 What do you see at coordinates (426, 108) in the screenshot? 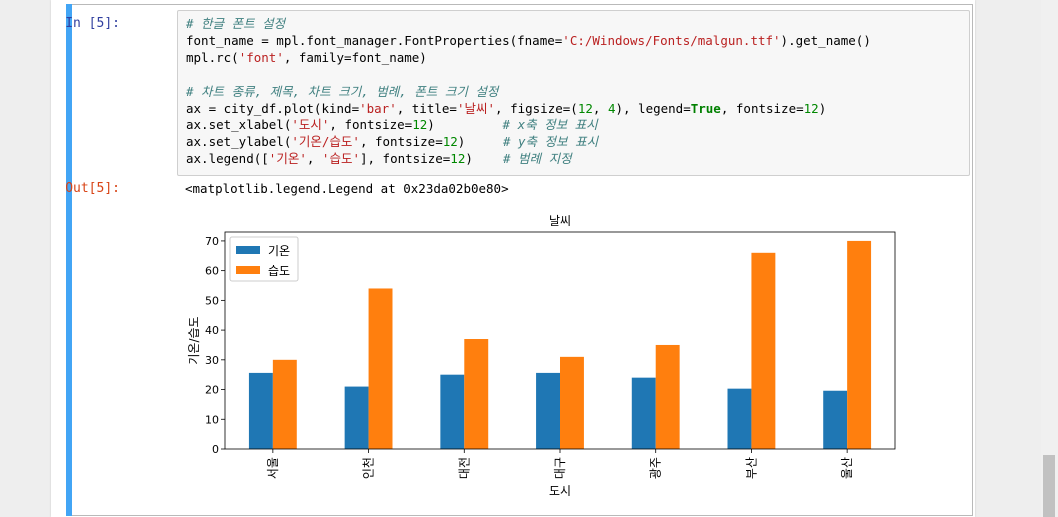
I see `code-token: , title=` at bounding box center [426, 108].